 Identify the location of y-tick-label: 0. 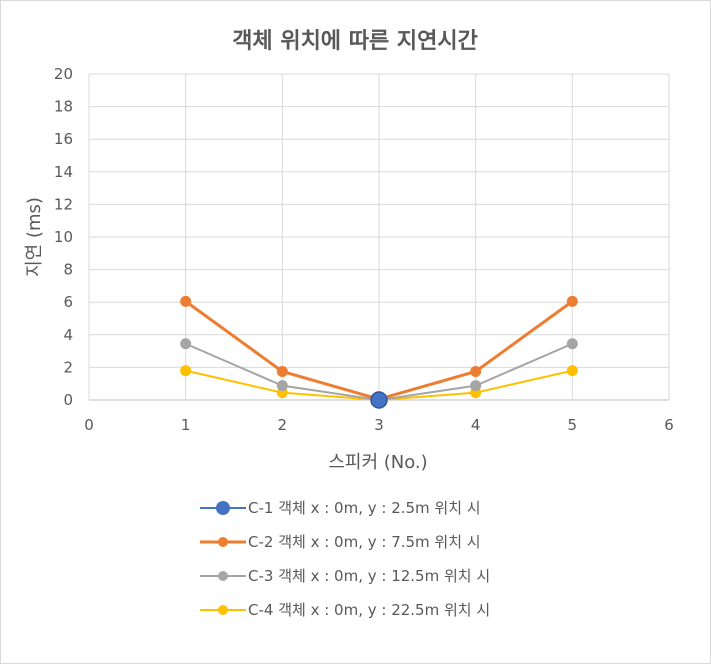
(68, 400).